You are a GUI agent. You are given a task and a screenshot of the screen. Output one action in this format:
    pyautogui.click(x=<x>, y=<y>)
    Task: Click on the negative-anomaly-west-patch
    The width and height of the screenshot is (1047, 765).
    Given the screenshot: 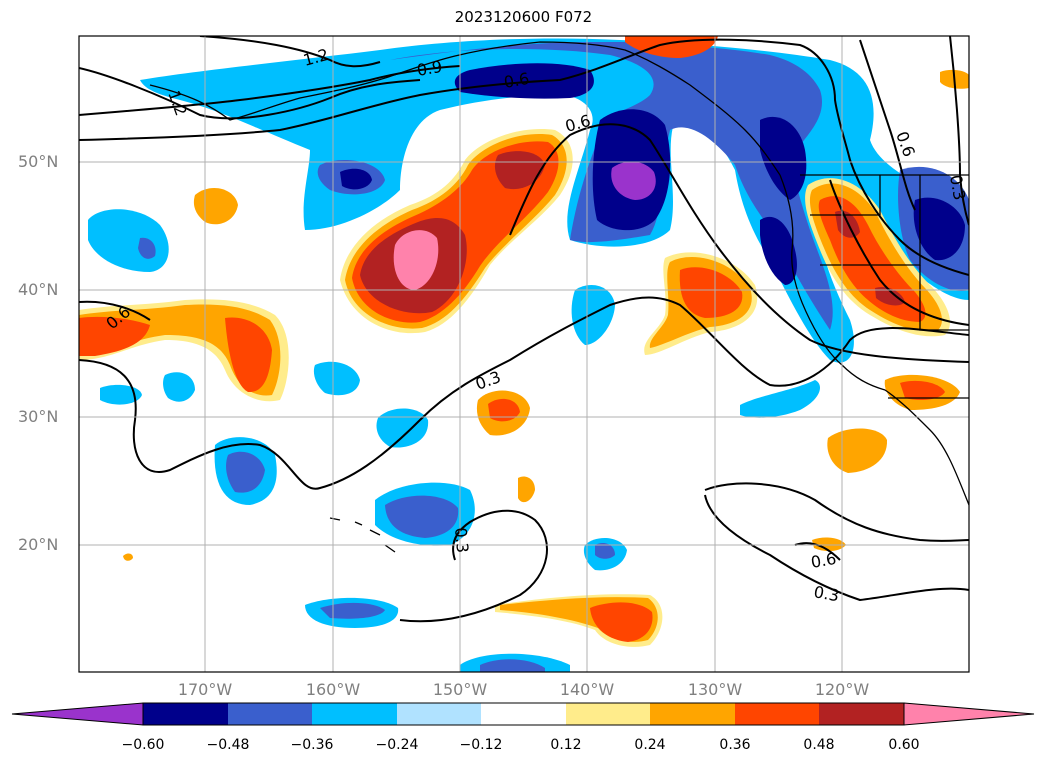 What is the action you would take?
    pyautogui.click(x=128, y=240)
    